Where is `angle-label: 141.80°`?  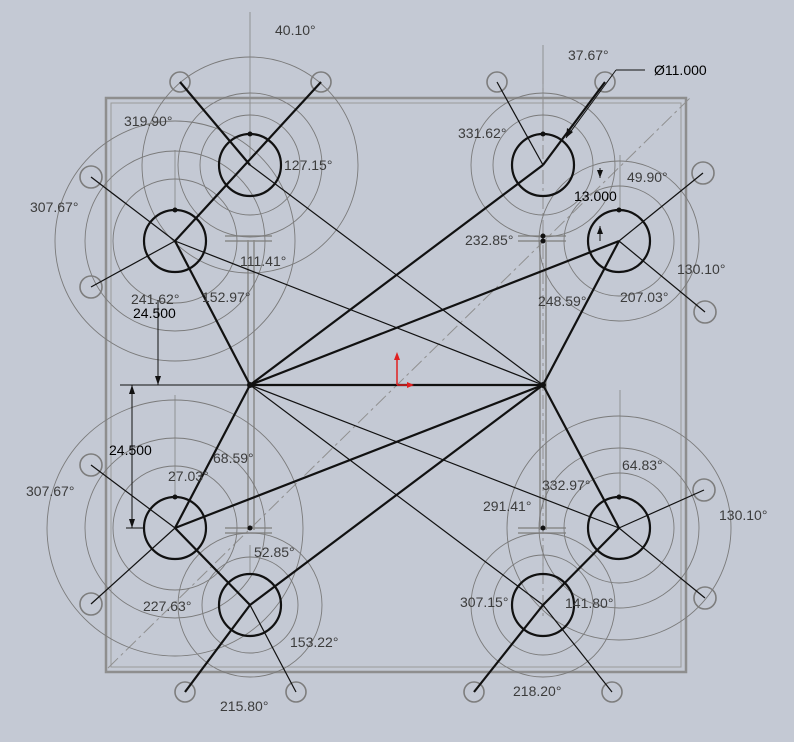
angle-label: 141.80° is located at coordinates (589, 603).